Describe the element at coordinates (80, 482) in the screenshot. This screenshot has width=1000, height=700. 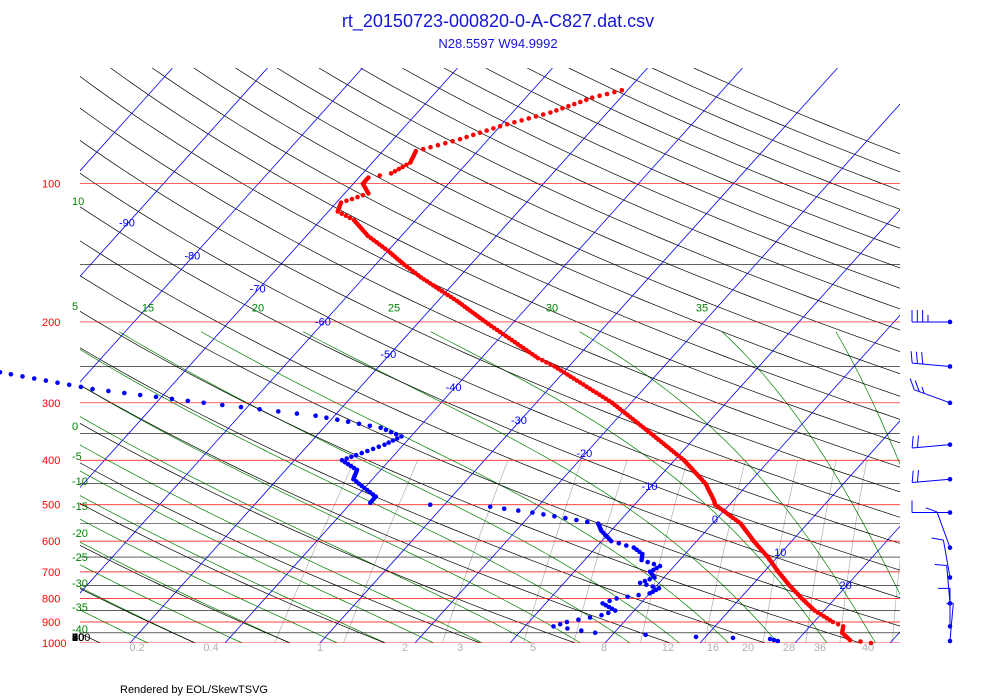
I see `moist-adiabat-left-label: -10` at that location.